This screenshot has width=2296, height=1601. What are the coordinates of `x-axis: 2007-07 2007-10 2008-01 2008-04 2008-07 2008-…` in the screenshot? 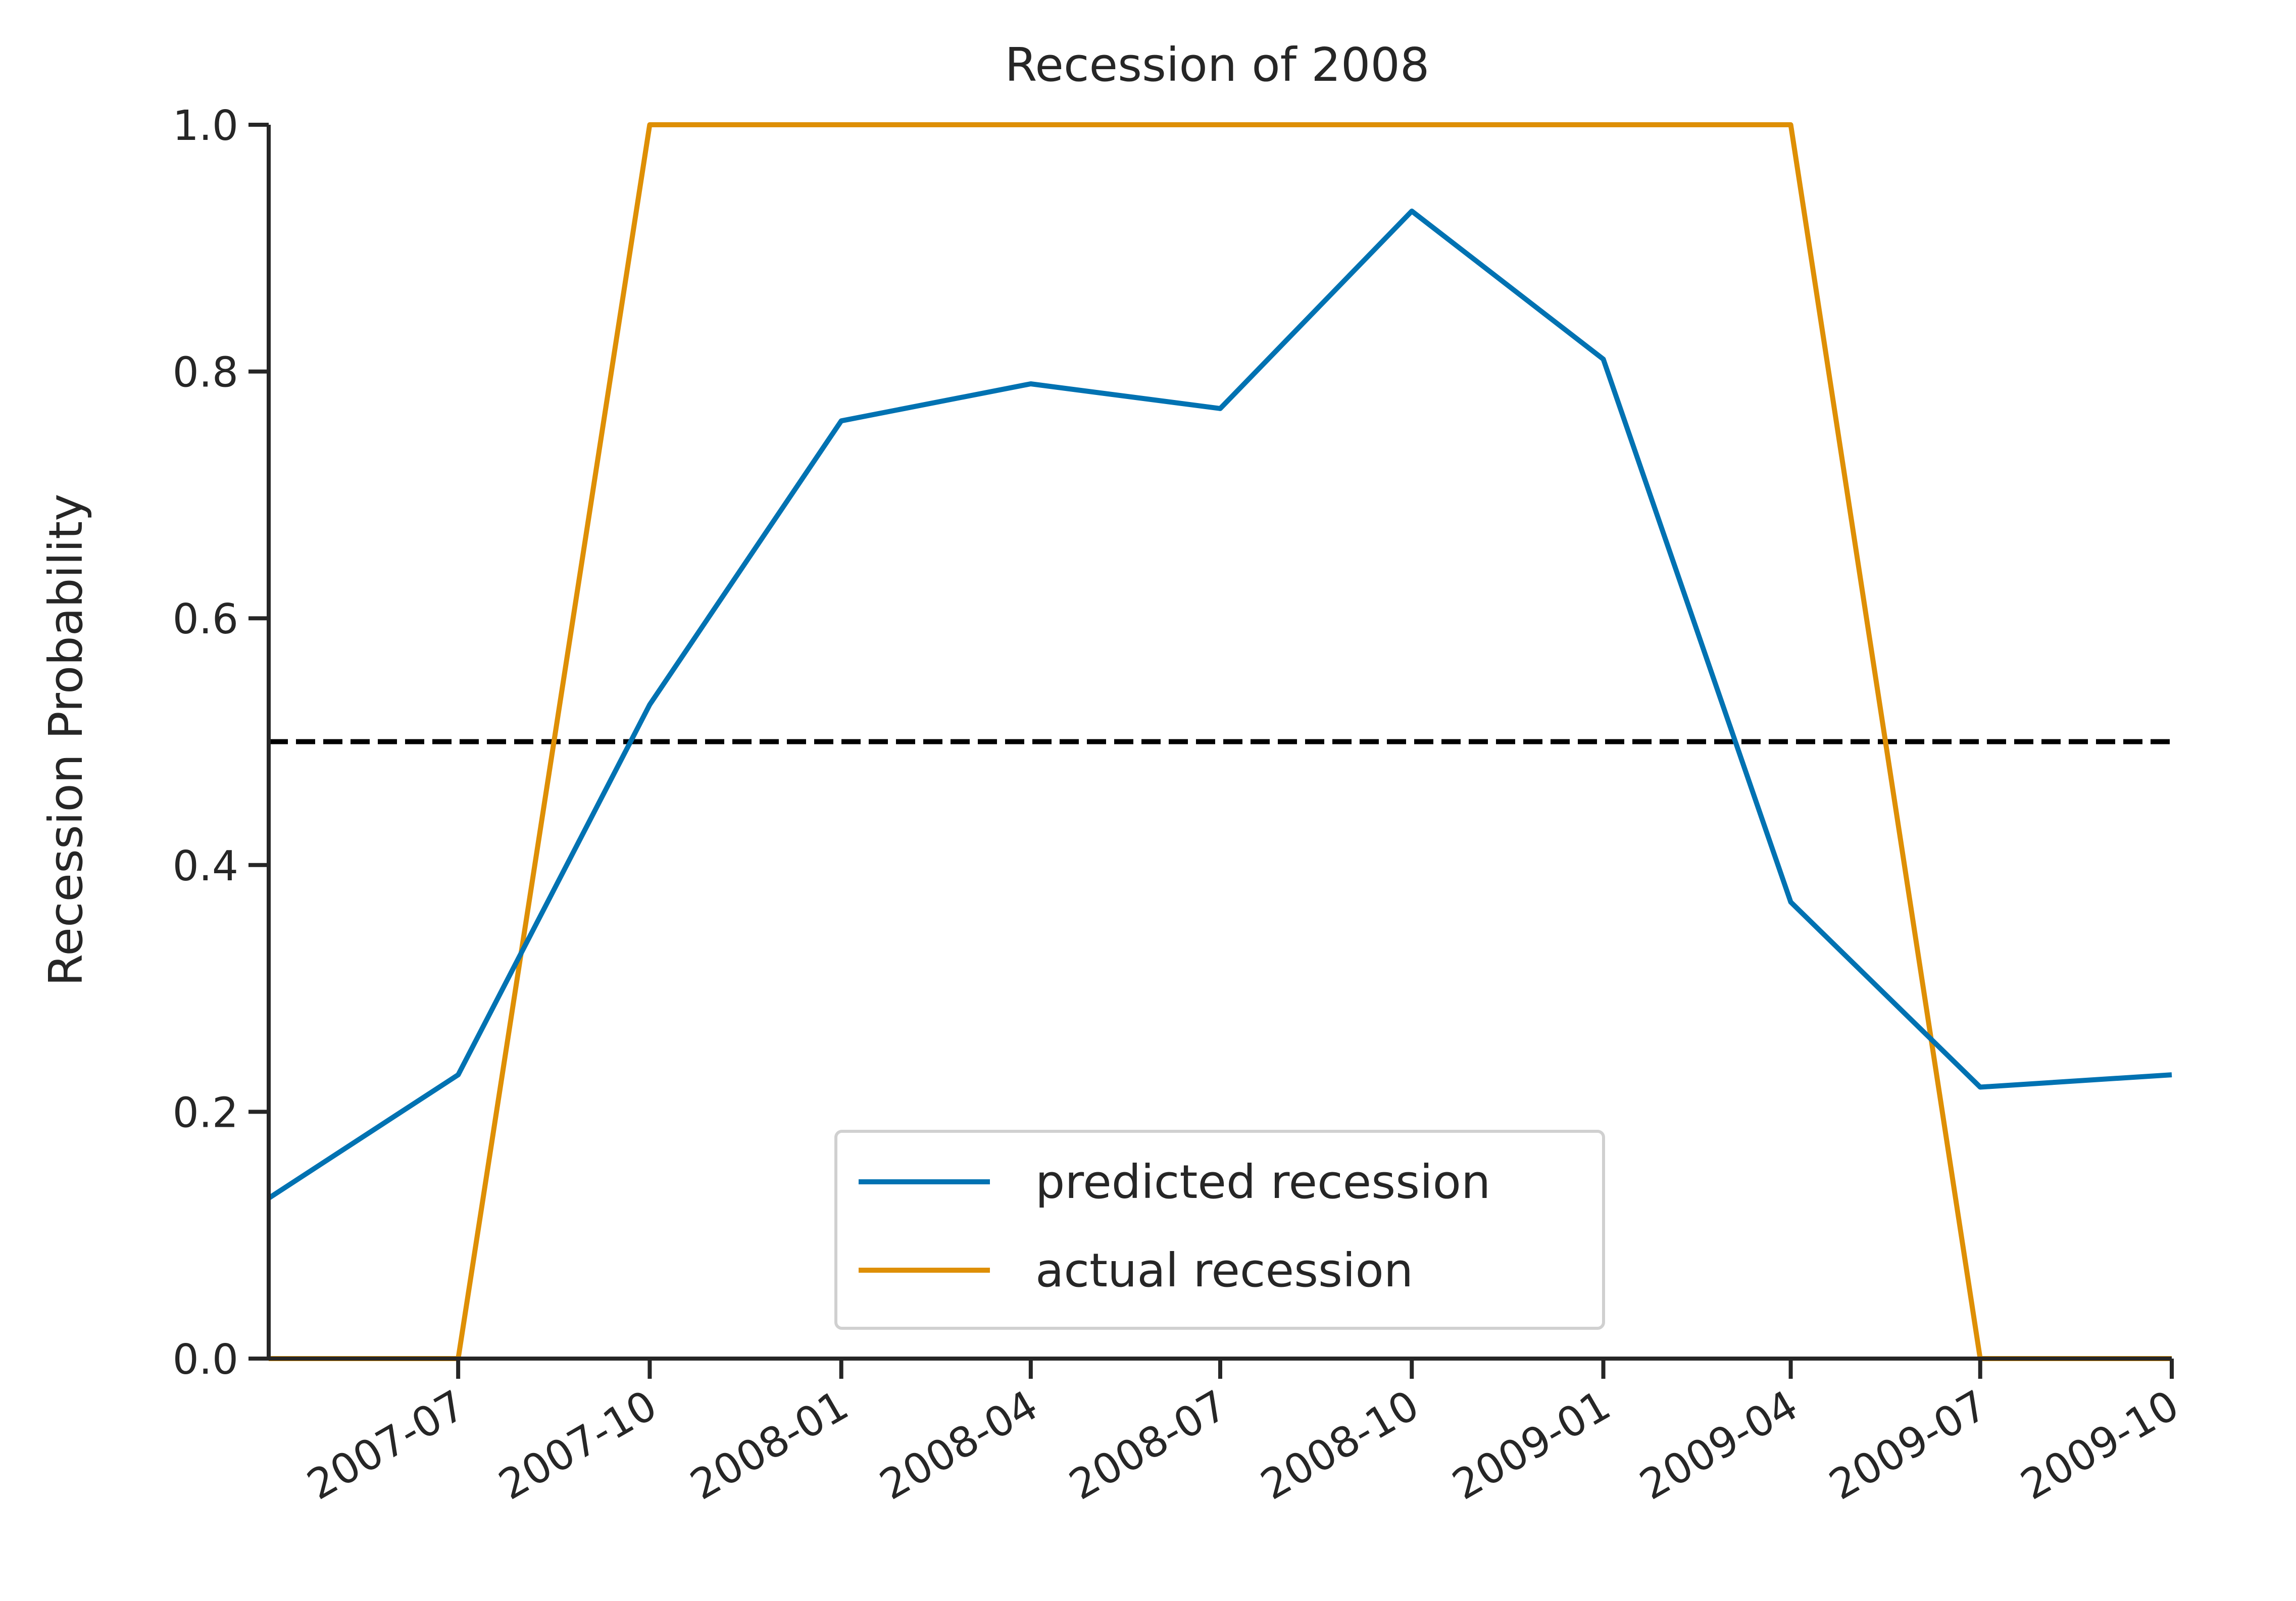 It's located at (1228, 1433).